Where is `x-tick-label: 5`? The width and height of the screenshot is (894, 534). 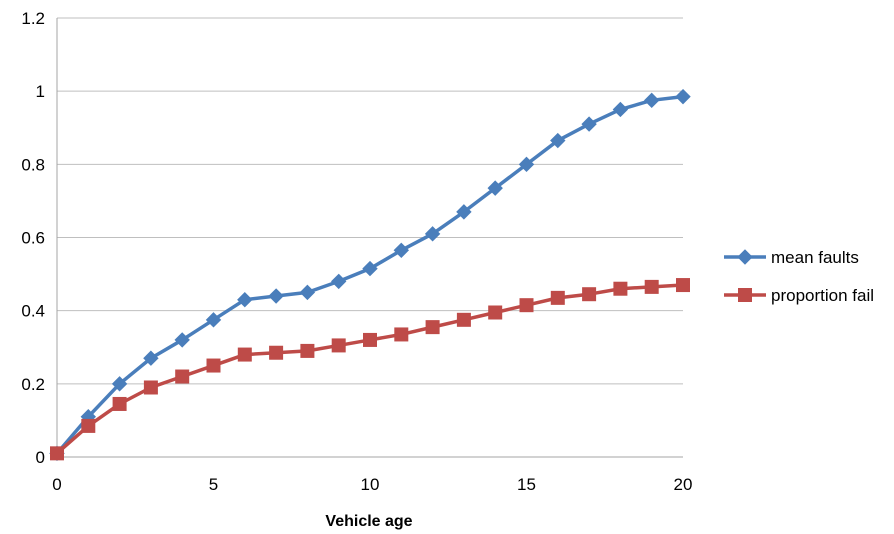
x-tick-label: 5 is located at coordinates (213, 484).